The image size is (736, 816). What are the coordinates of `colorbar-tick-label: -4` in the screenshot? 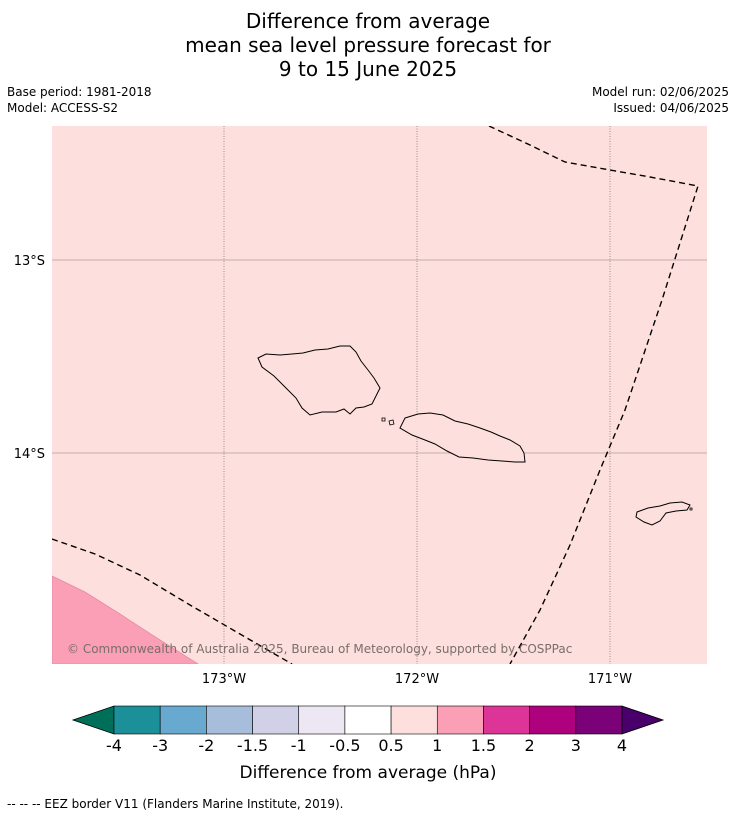 It's located at (114, 745).